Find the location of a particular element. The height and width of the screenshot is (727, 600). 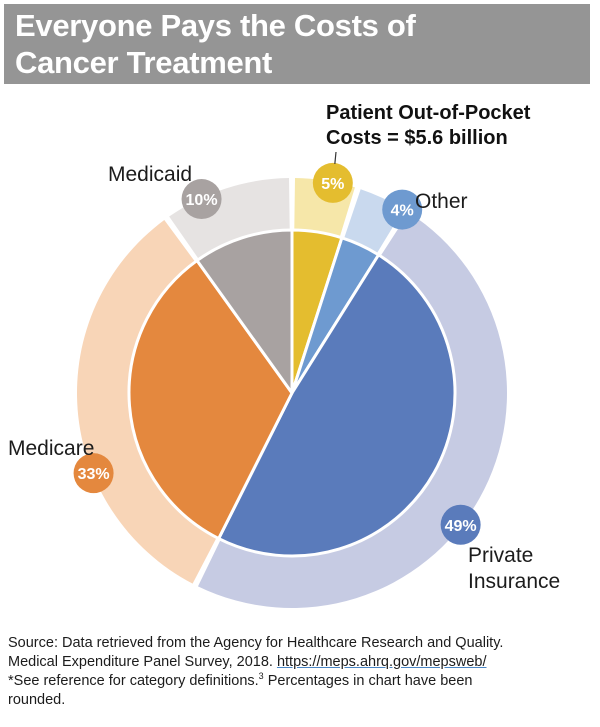

ring-medicaid is located at coordinates (229, 219).